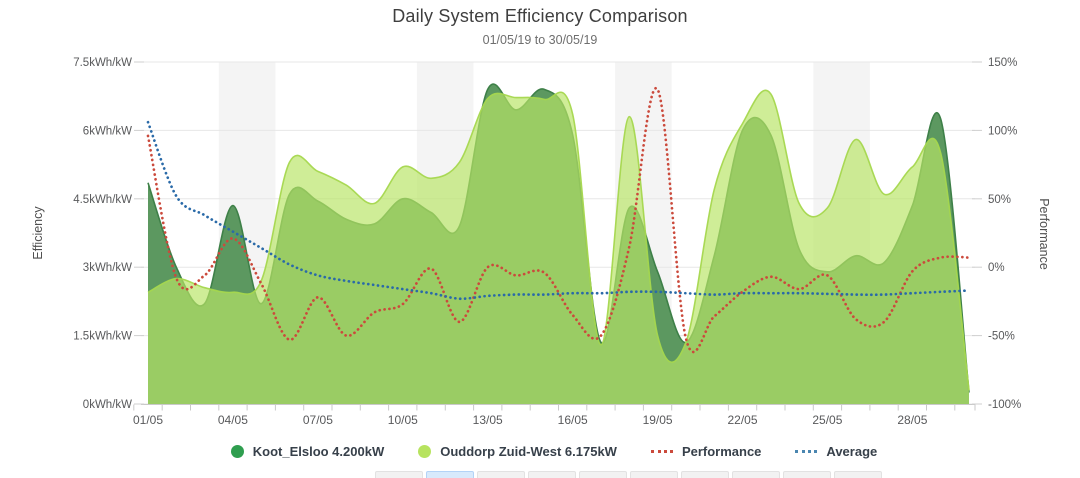 This screenshot has height=478, width=1080. Describe the element at coordinates (1001, 337) in the screenshot. I see `svg-text: -50%` at that location.